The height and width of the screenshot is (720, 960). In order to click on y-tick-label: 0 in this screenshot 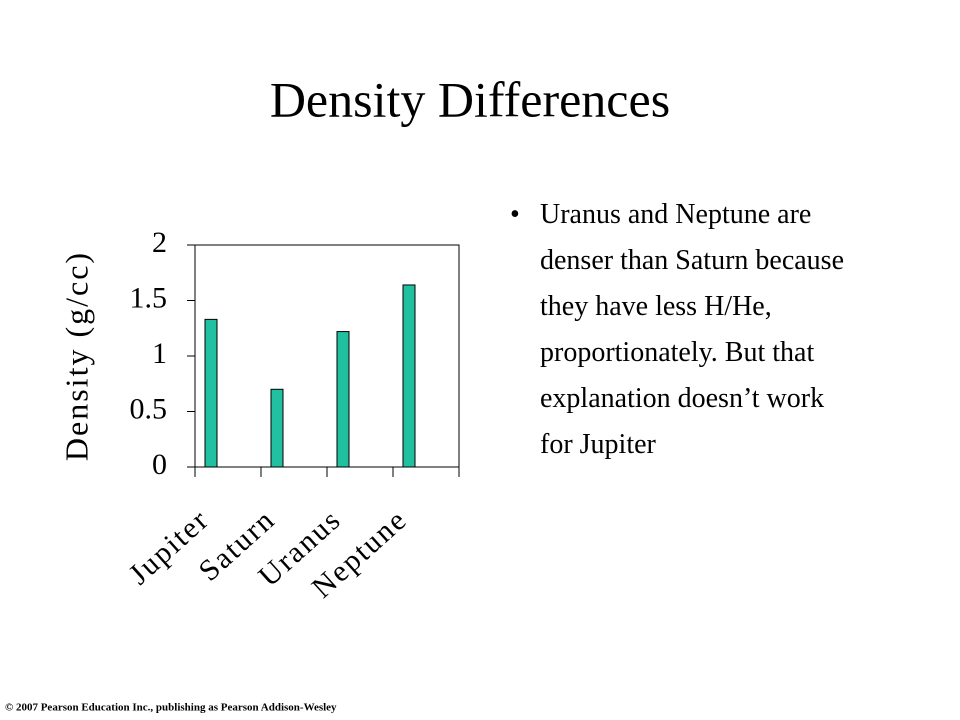, I will do `click(159, 464)`.